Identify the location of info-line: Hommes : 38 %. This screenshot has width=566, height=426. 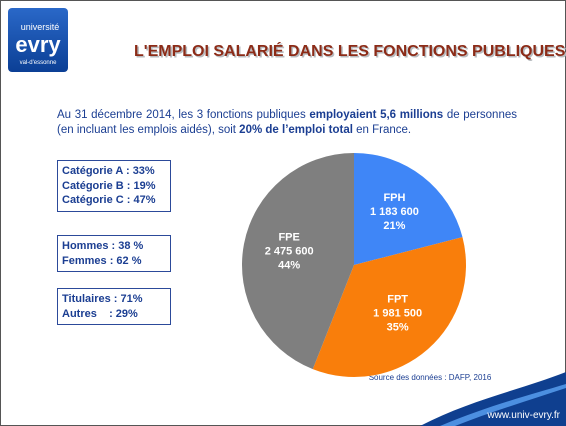
(103, 246).